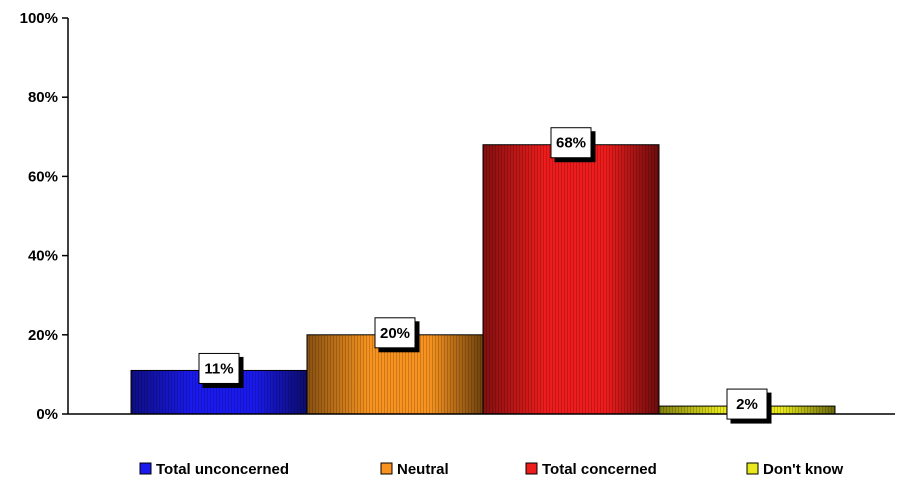 The image size is (900, 483). Describe the element at coordinates (43, 176) in the screenshot. I see `y-tick-label: 60%` at that location.